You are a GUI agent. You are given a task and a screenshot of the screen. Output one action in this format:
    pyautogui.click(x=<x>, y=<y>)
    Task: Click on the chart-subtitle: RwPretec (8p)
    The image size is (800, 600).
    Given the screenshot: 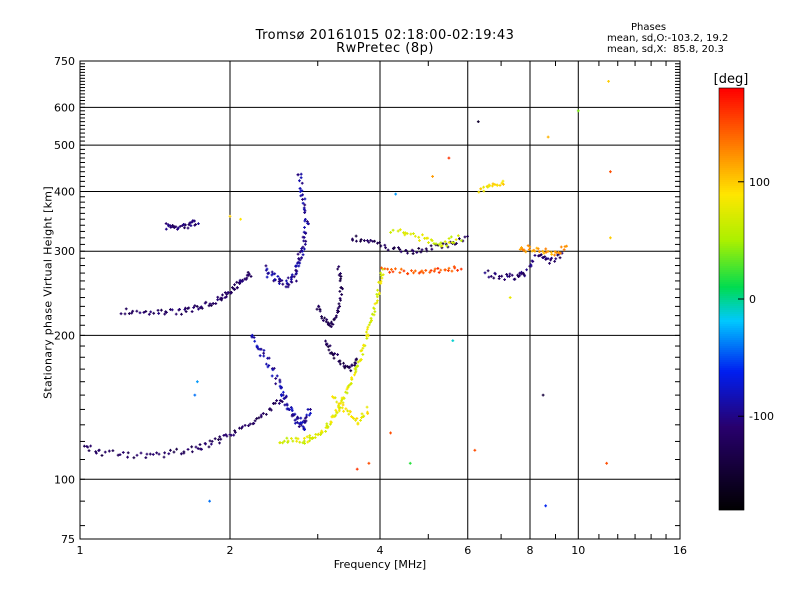 What is the action you would take?
    pyautogui.click(x=385, y=48)
    